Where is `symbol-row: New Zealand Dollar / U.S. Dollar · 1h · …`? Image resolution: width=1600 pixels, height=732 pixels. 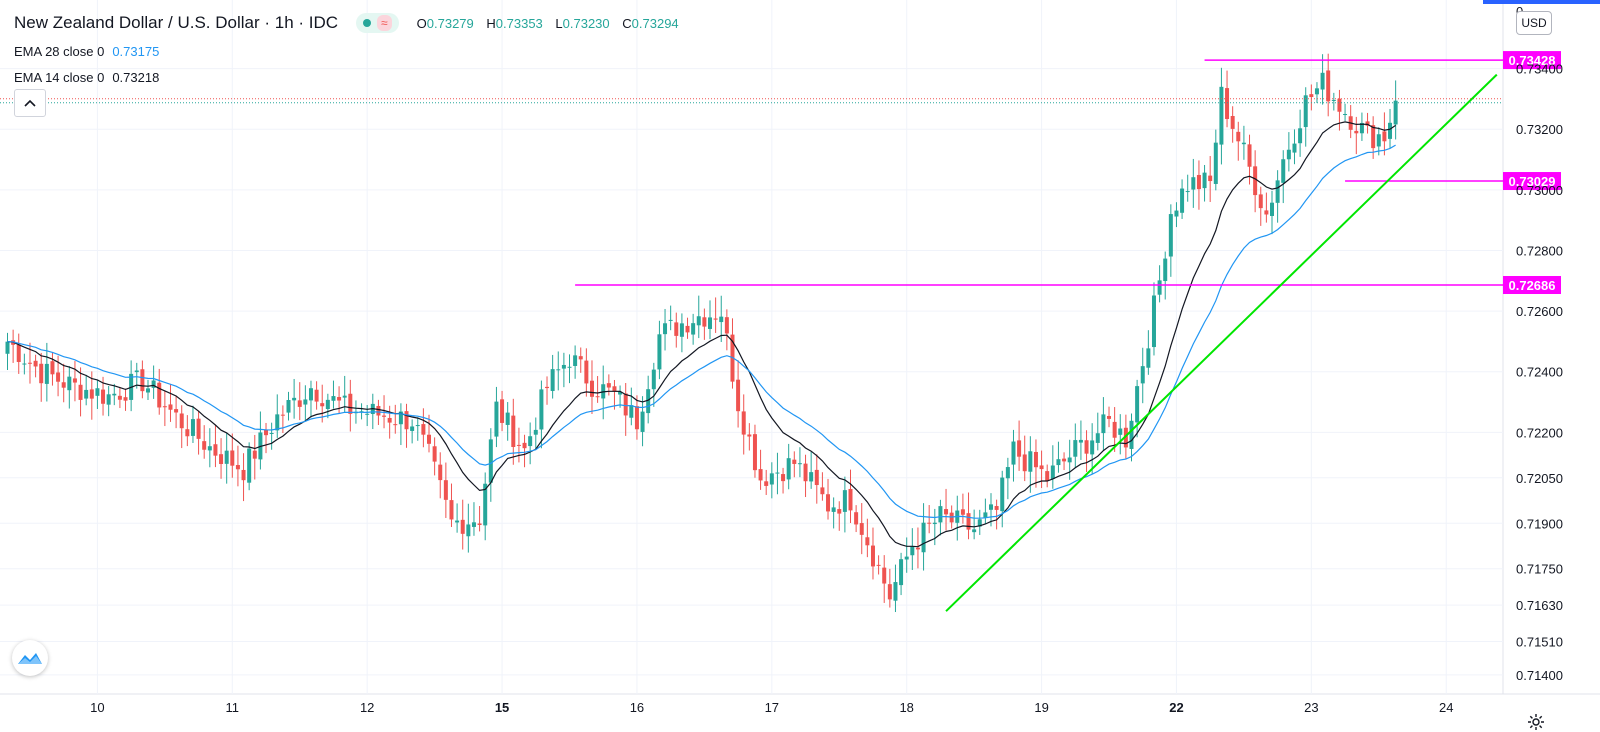
symbol-row: New Zealand Dollar / U.S. Dollar · 1h · … is located at coordinates (351, 23).